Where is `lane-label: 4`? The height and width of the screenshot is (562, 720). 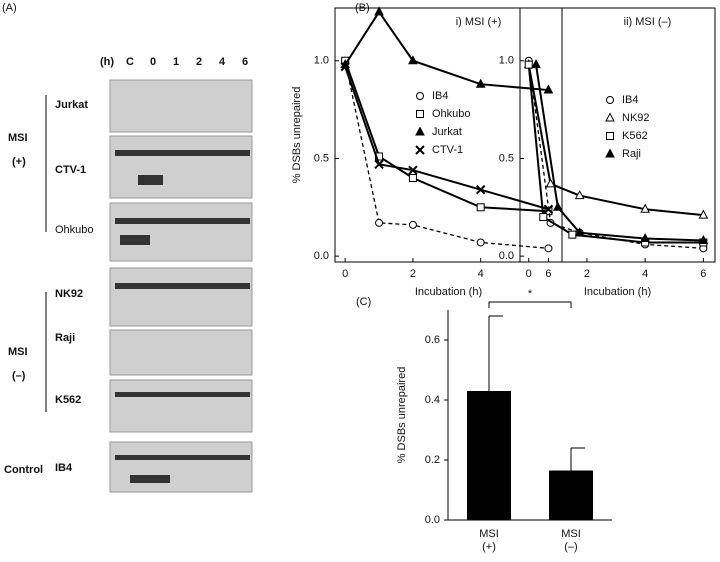 lane-label: 4 is located at coordinates (222, 62).